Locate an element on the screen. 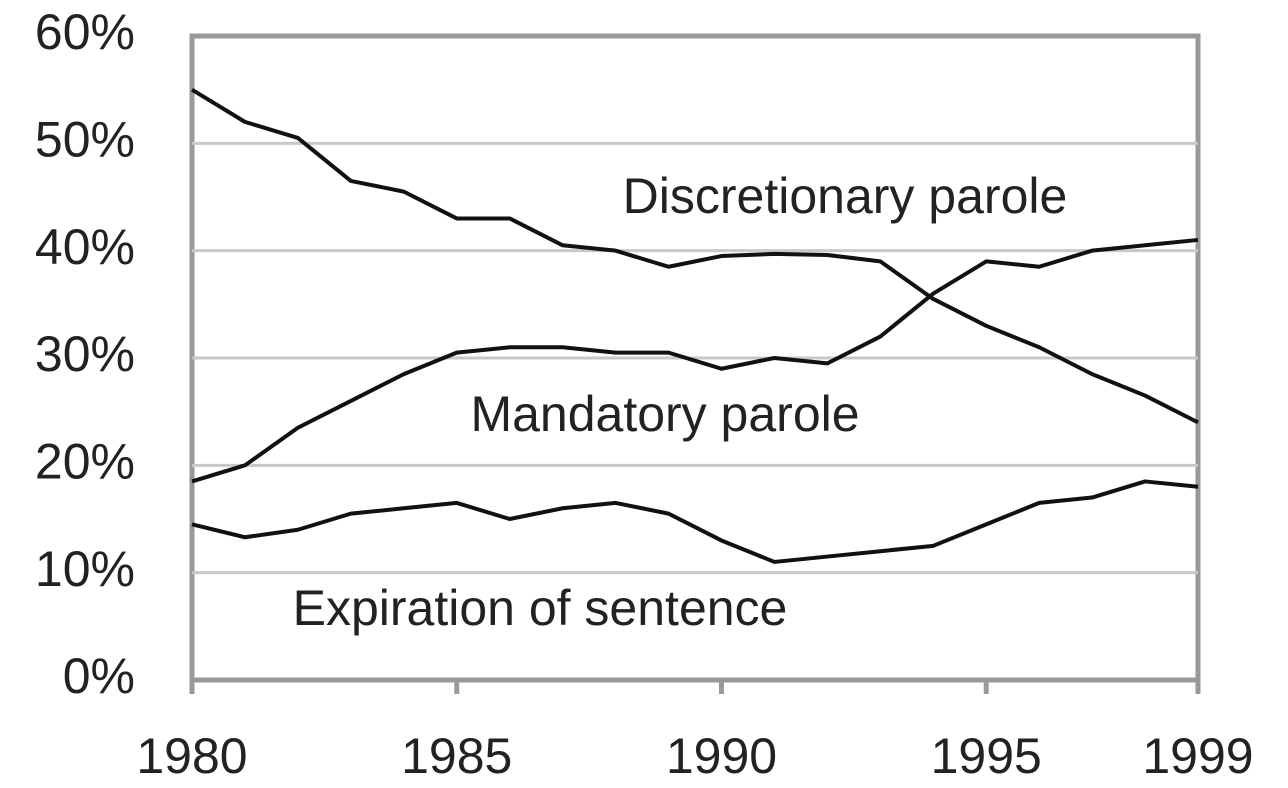 The image size is (1288, 788). x-tick-label: 1995 is located at coordinates (986, 756).